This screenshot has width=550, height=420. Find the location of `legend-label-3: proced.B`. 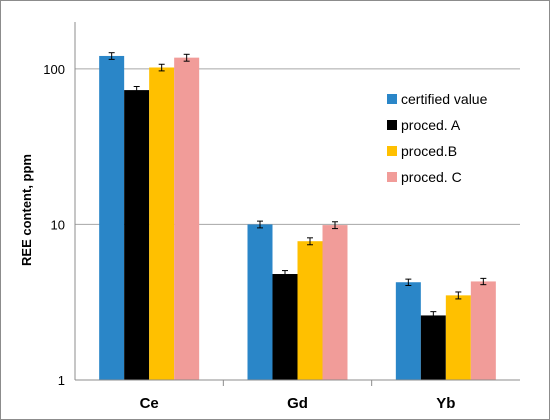

legend-label-3: proced.B is located at coordinates (429, 151).